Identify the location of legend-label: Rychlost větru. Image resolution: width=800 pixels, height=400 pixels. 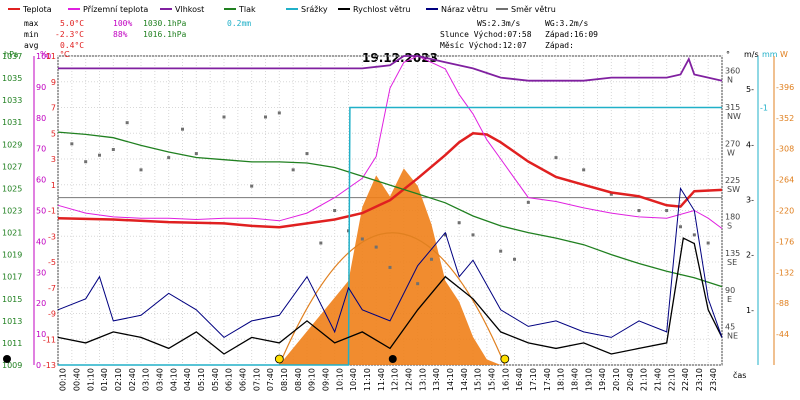
(381, 9).